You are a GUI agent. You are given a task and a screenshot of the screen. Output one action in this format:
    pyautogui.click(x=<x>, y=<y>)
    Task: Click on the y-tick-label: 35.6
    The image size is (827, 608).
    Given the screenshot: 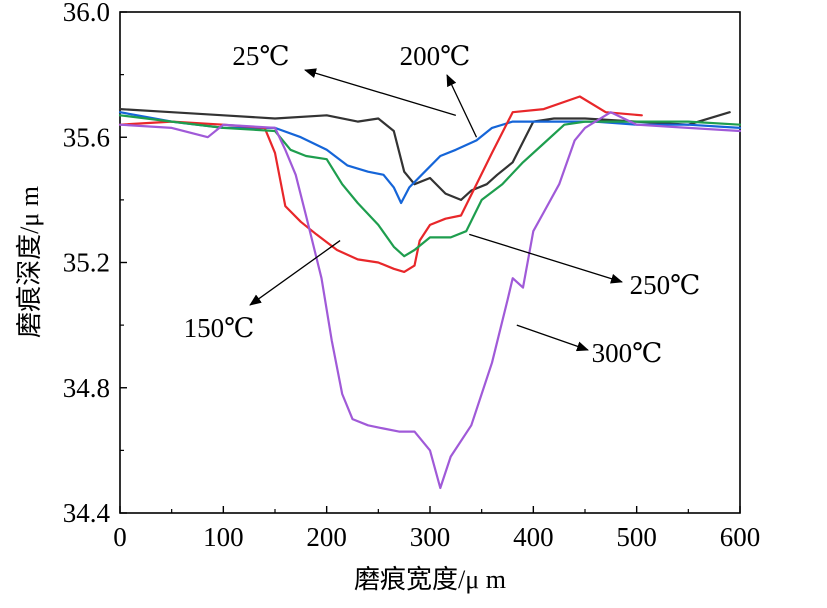 What is the action you would take?
    pyautogui.click(x=86, y=137)
    